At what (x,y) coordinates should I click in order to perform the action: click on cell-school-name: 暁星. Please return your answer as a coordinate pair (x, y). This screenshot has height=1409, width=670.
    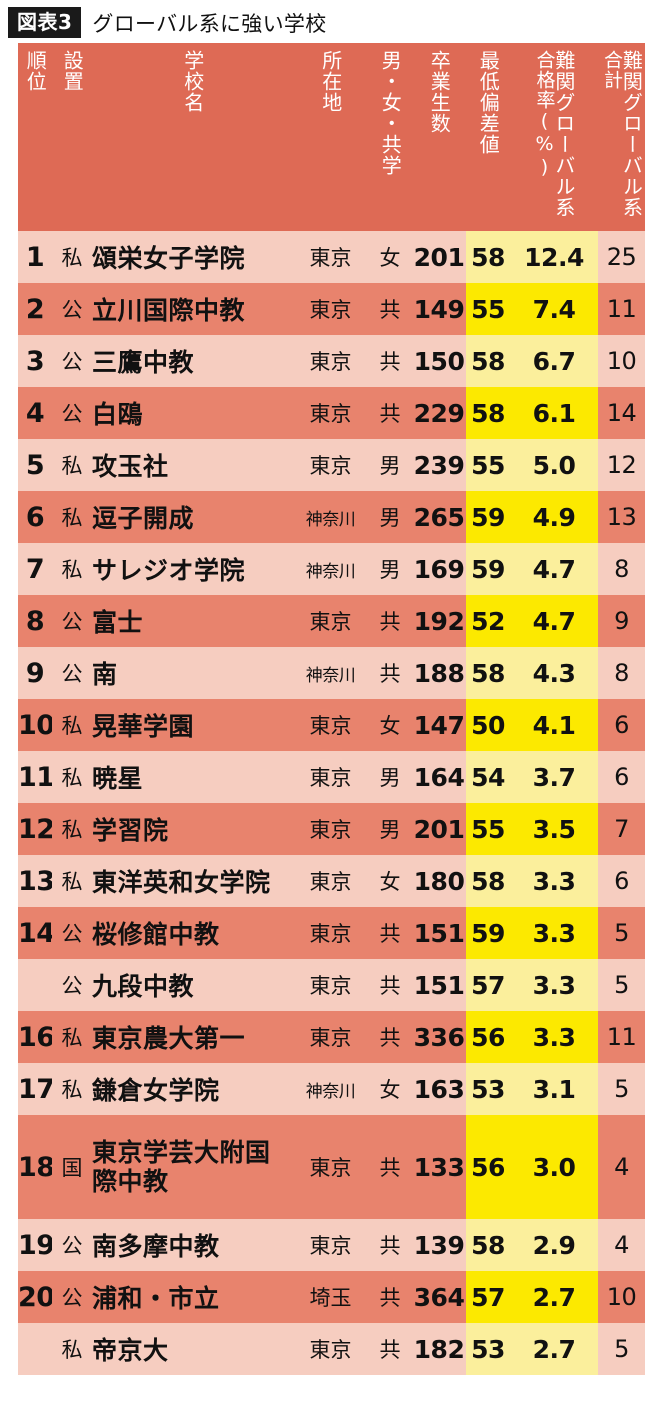
    Looking at the image, I should click on (192, 777).